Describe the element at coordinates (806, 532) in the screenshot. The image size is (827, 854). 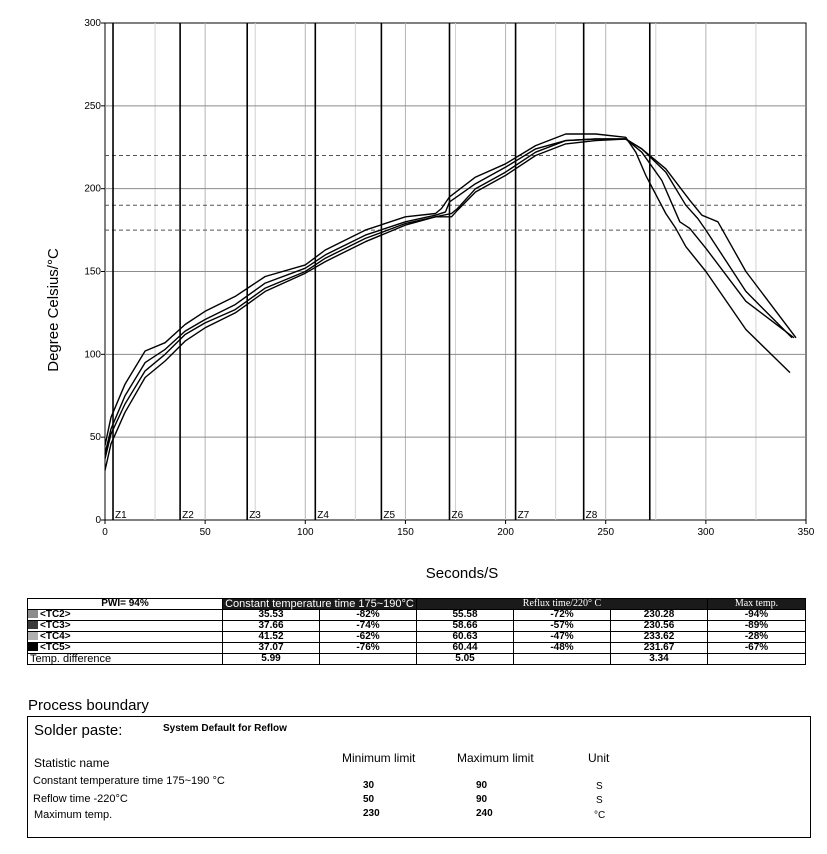
I see `x-tick-label: 350` at that location.